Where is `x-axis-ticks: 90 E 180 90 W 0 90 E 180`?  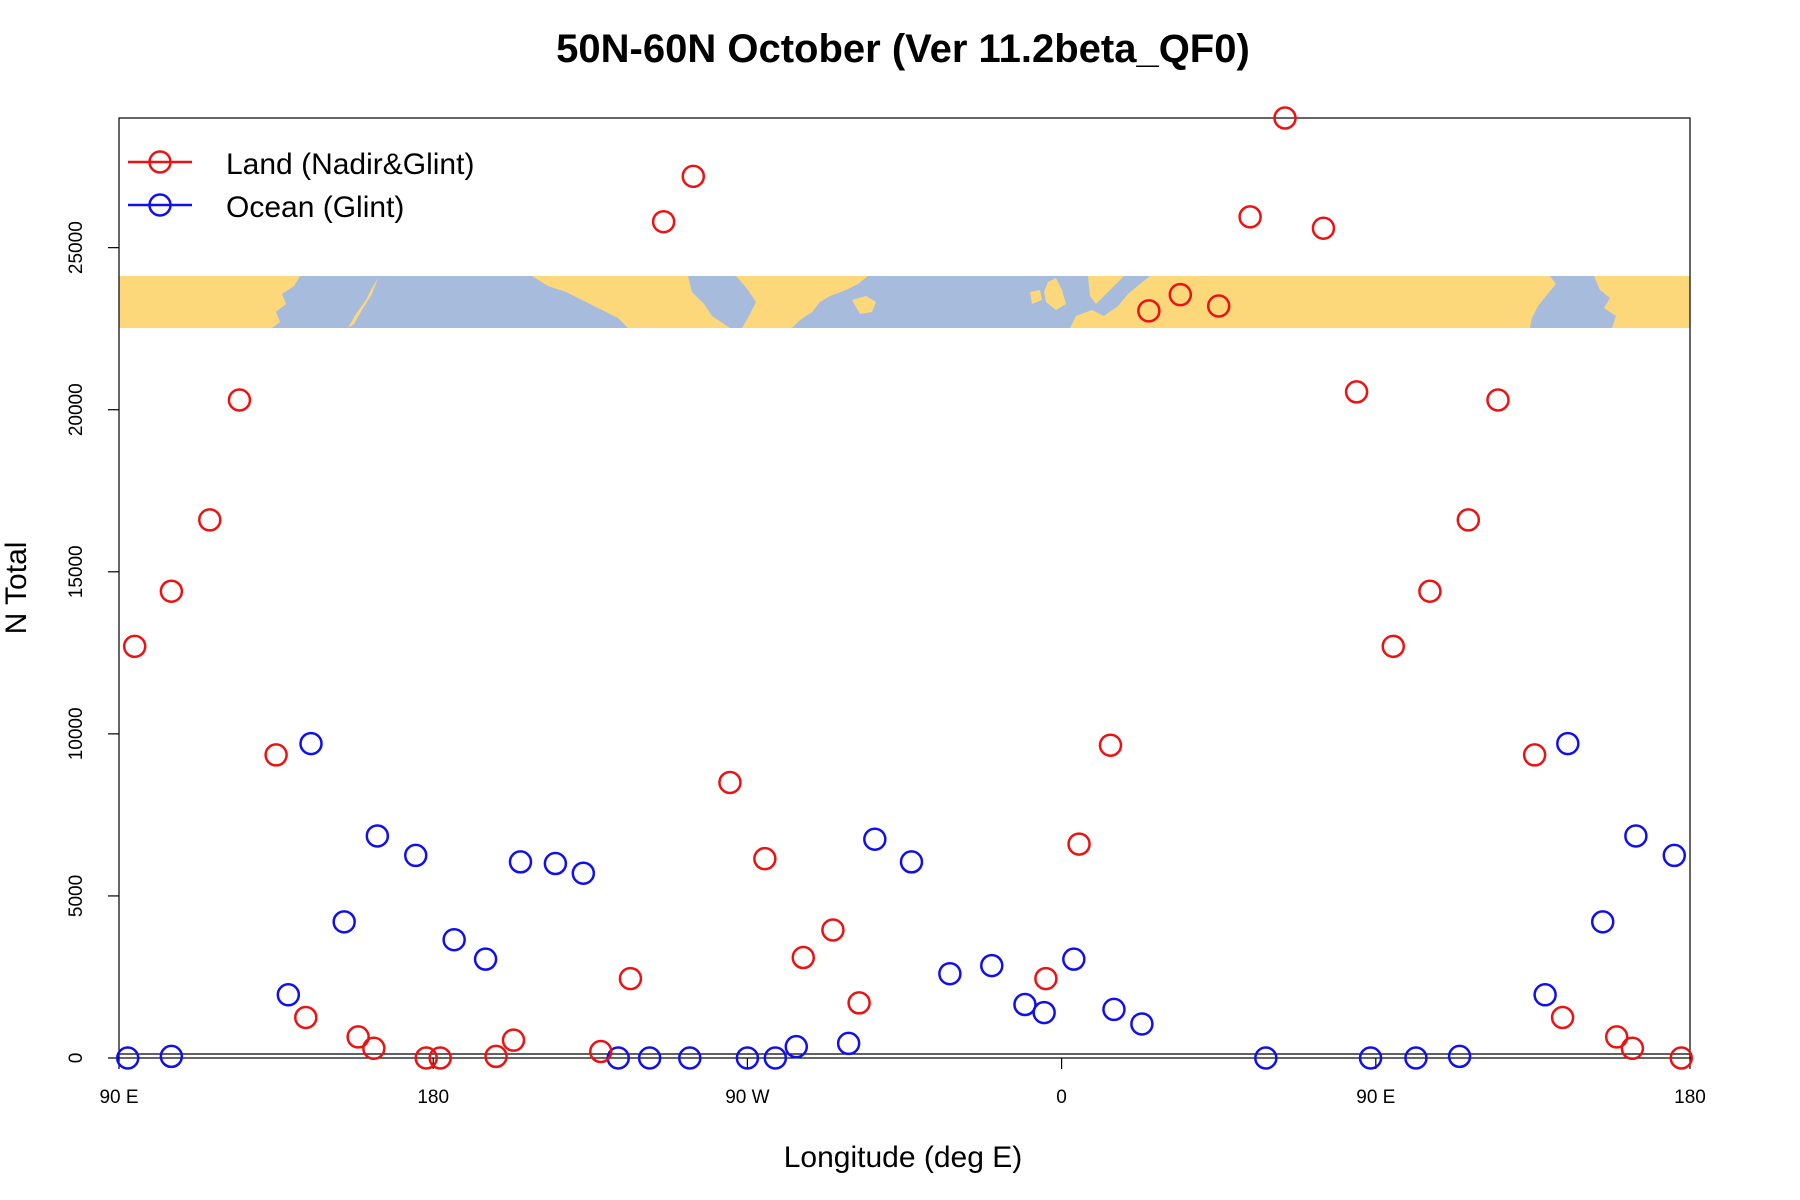 x-axis-ticks: 90 E 180 90 W 0 90 E 180 is located at coordinates (902, 1083).